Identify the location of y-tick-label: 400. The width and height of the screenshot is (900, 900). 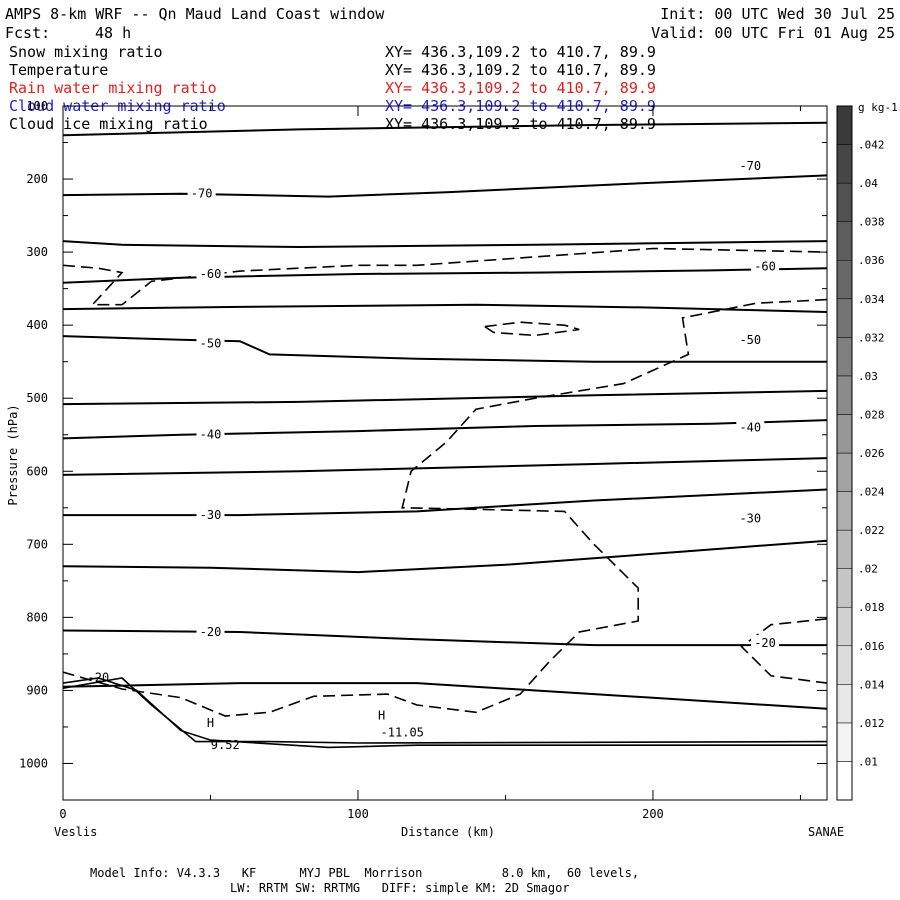
(37, 325).